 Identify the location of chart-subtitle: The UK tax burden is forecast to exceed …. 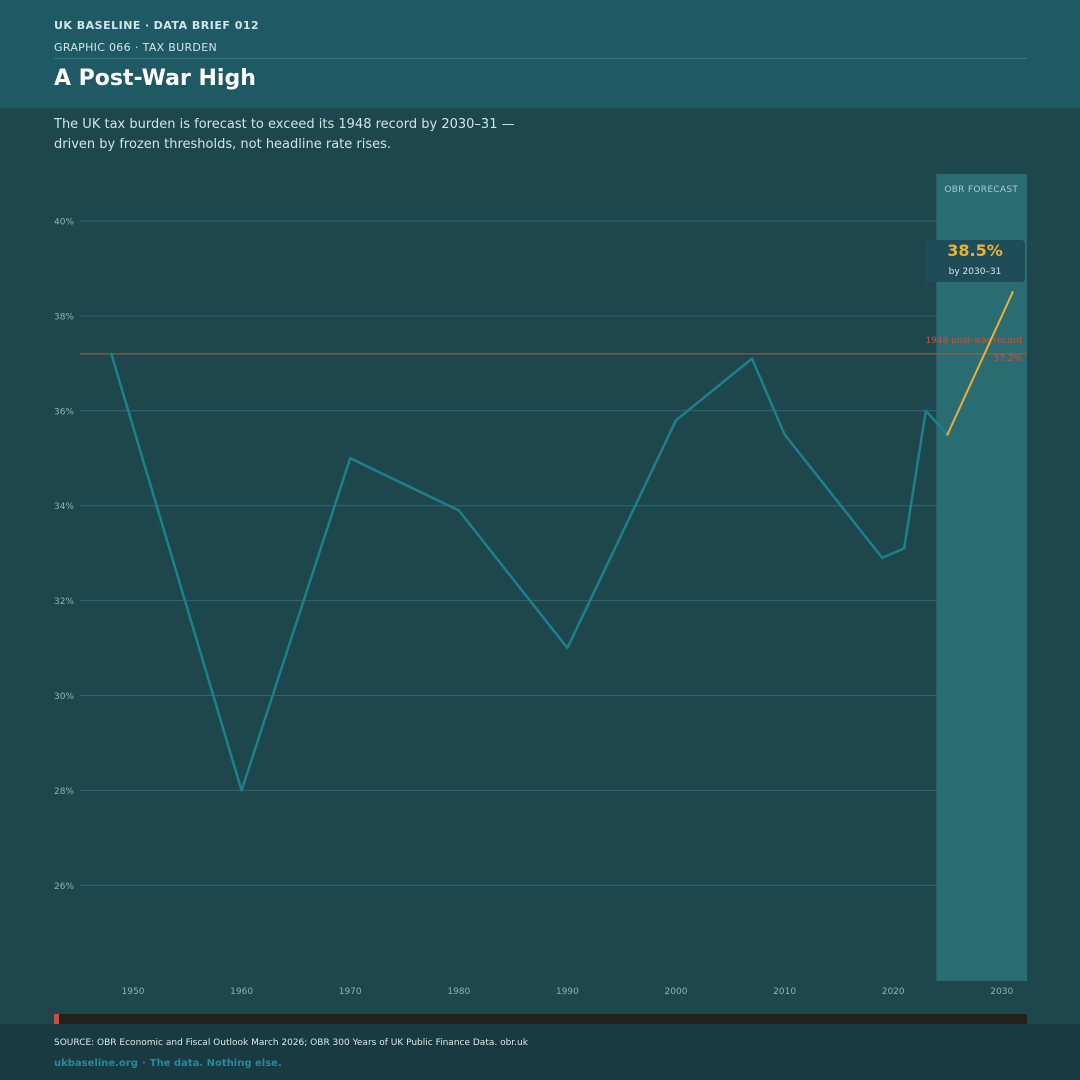
(284, 134).